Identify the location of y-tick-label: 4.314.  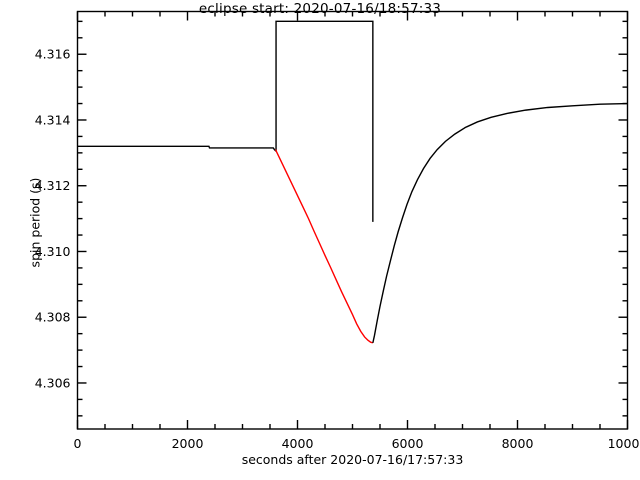
(53, 119).